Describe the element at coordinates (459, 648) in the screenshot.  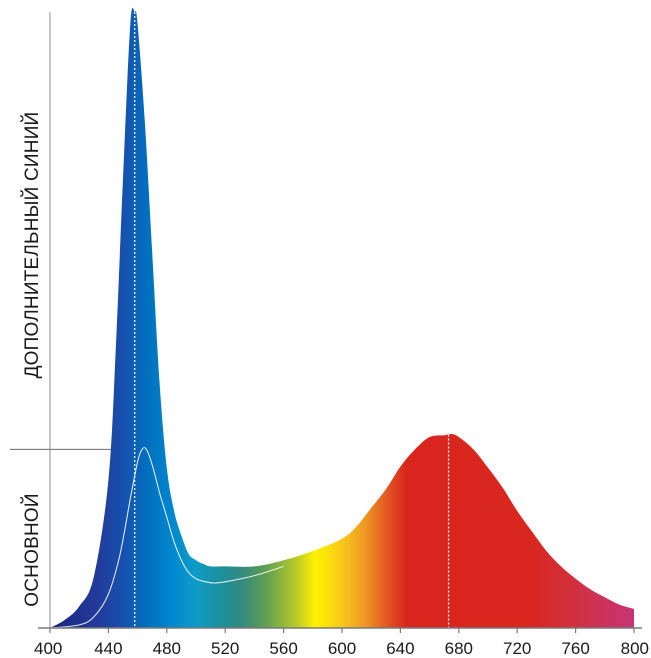
I see `x-tick-label-680: 680` at that location.